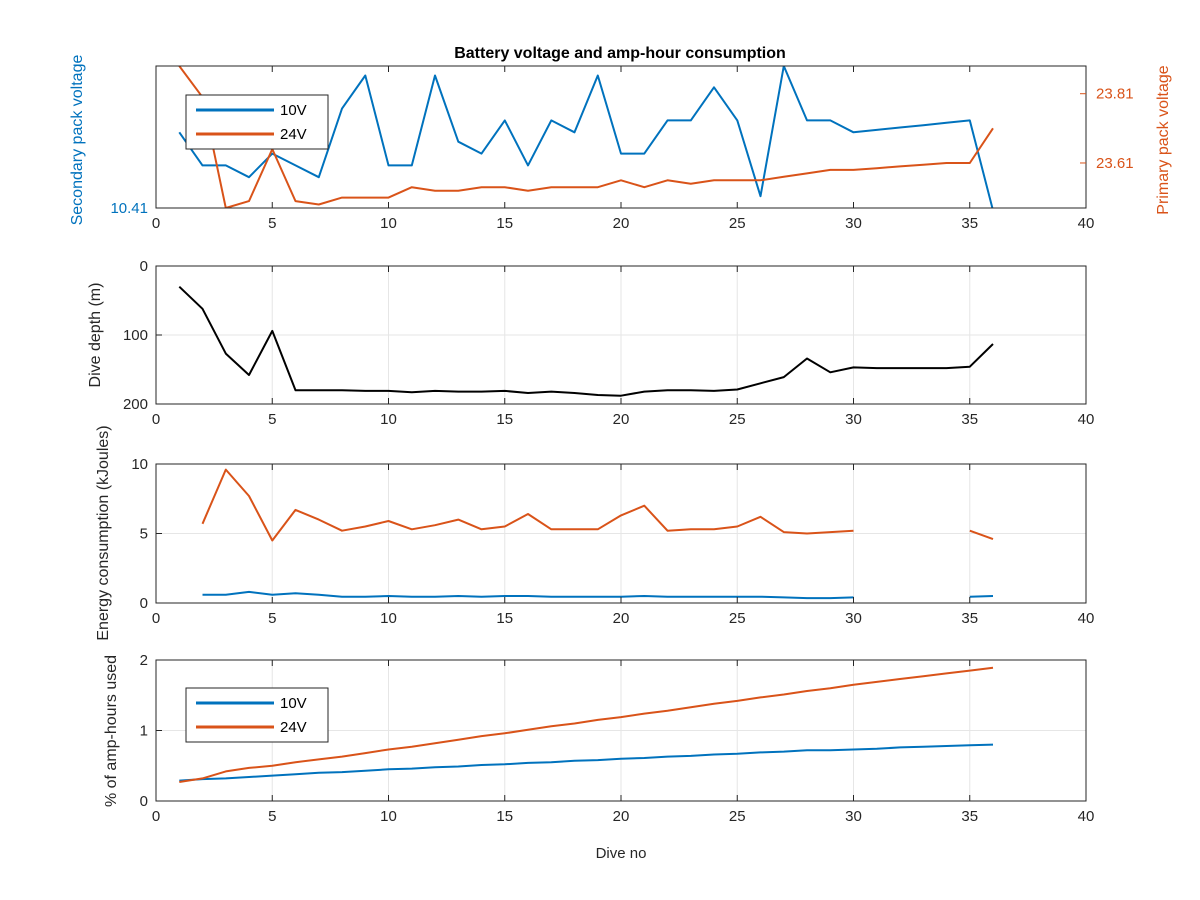 The width and height of the screenshot is (1200, 900). What do you see at coordinates (103, 532) in the screenshot?
I see `y-axis-label: Energy consumption (kJoules)` at bounding box center [103, 532].